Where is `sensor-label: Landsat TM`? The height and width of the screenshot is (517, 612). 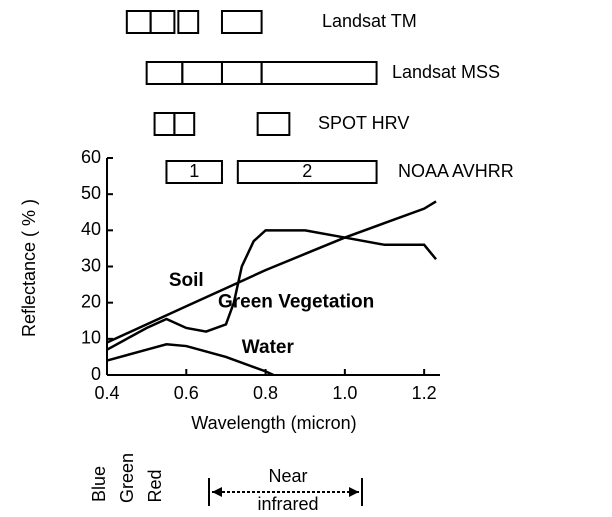
sensor-label: Landsat TM is located at coordinates (369, 21).